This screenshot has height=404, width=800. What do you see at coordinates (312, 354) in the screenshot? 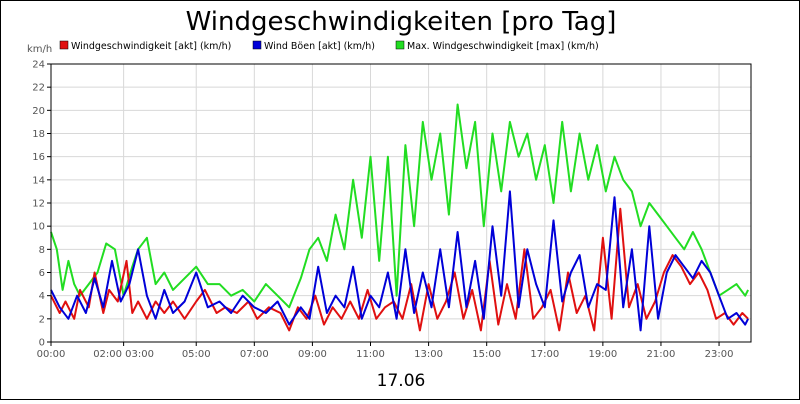
I see `x-tick-label: 09:00` at bounding box center [312, 354].